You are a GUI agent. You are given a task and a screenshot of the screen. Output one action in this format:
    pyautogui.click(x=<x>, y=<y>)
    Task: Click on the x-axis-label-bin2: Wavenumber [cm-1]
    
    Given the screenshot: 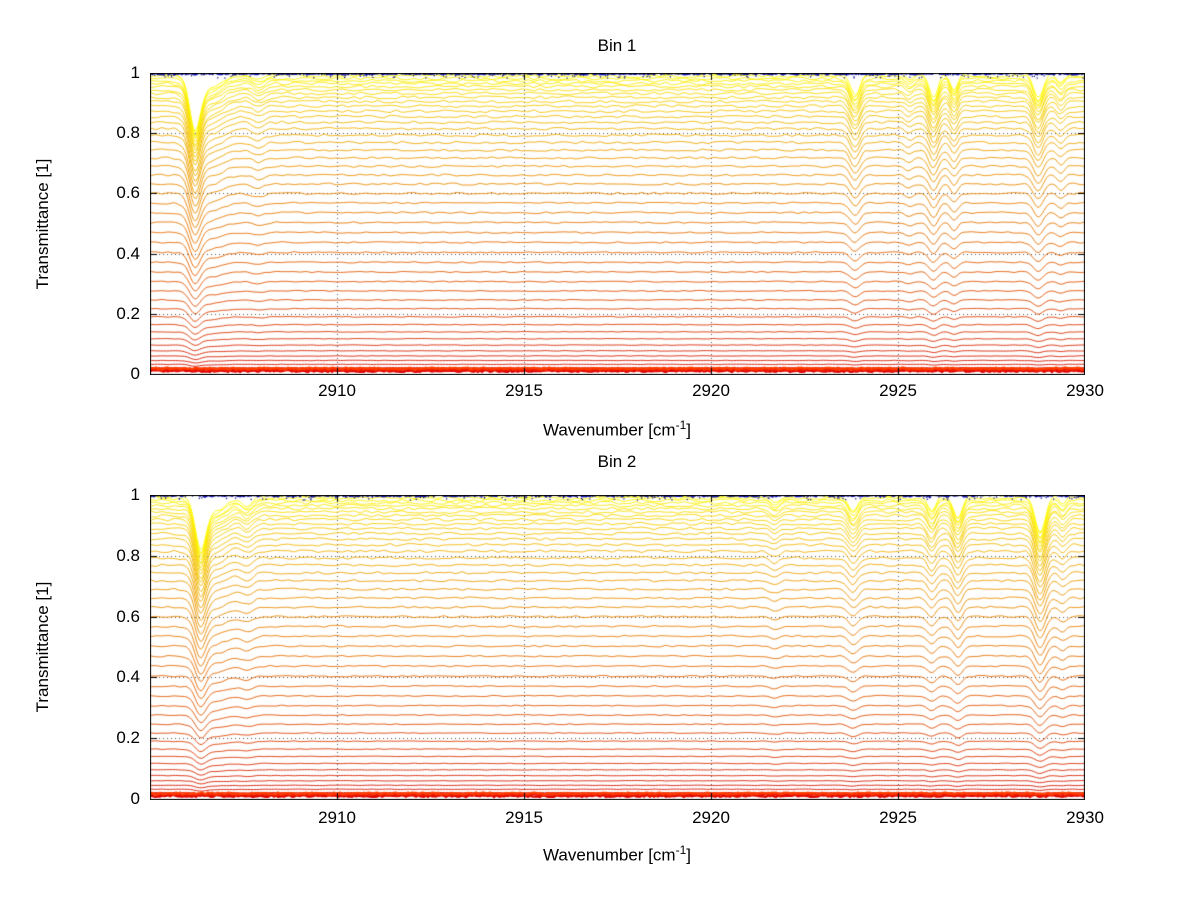 What is the action you would take?
    pyautogui.click(x=617, y=854)
    